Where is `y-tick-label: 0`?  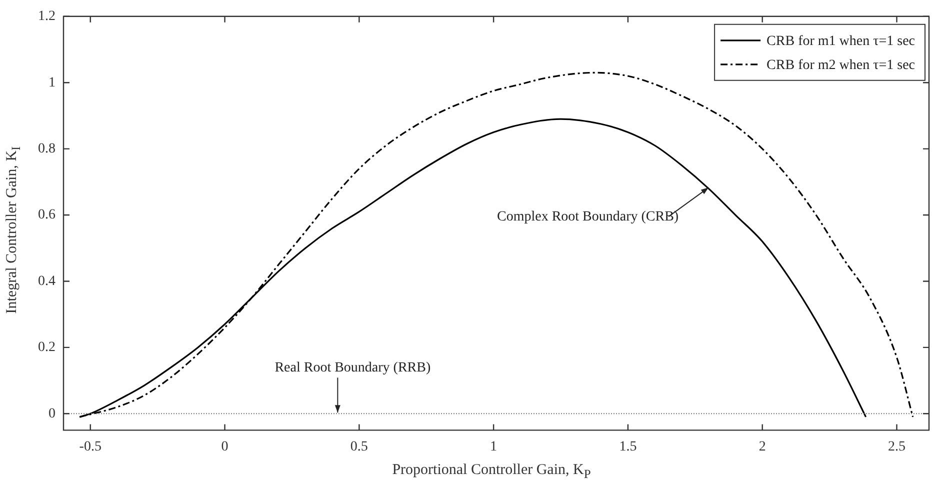 y-tick-label: 0 is located at coordinates (52, 414).